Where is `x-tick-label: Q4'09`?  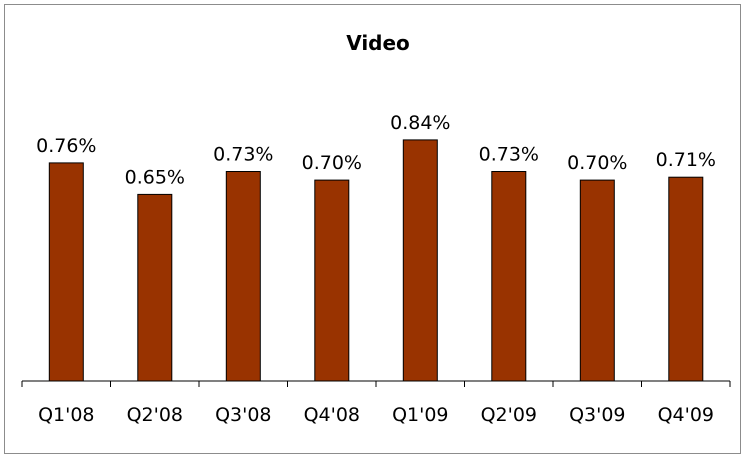
x-tick-label: Q4'09 is located at coordinates (686, 415).